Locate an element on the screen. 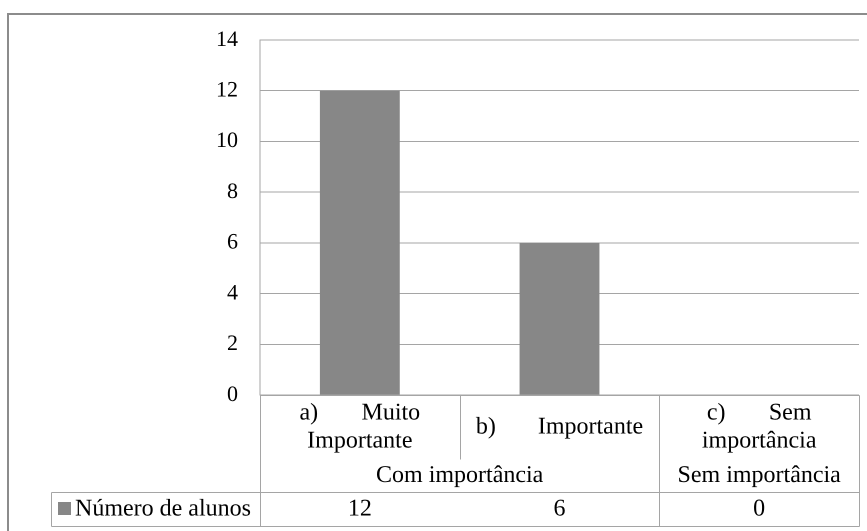  data-label: 12 is located at coordinates (360, 508).